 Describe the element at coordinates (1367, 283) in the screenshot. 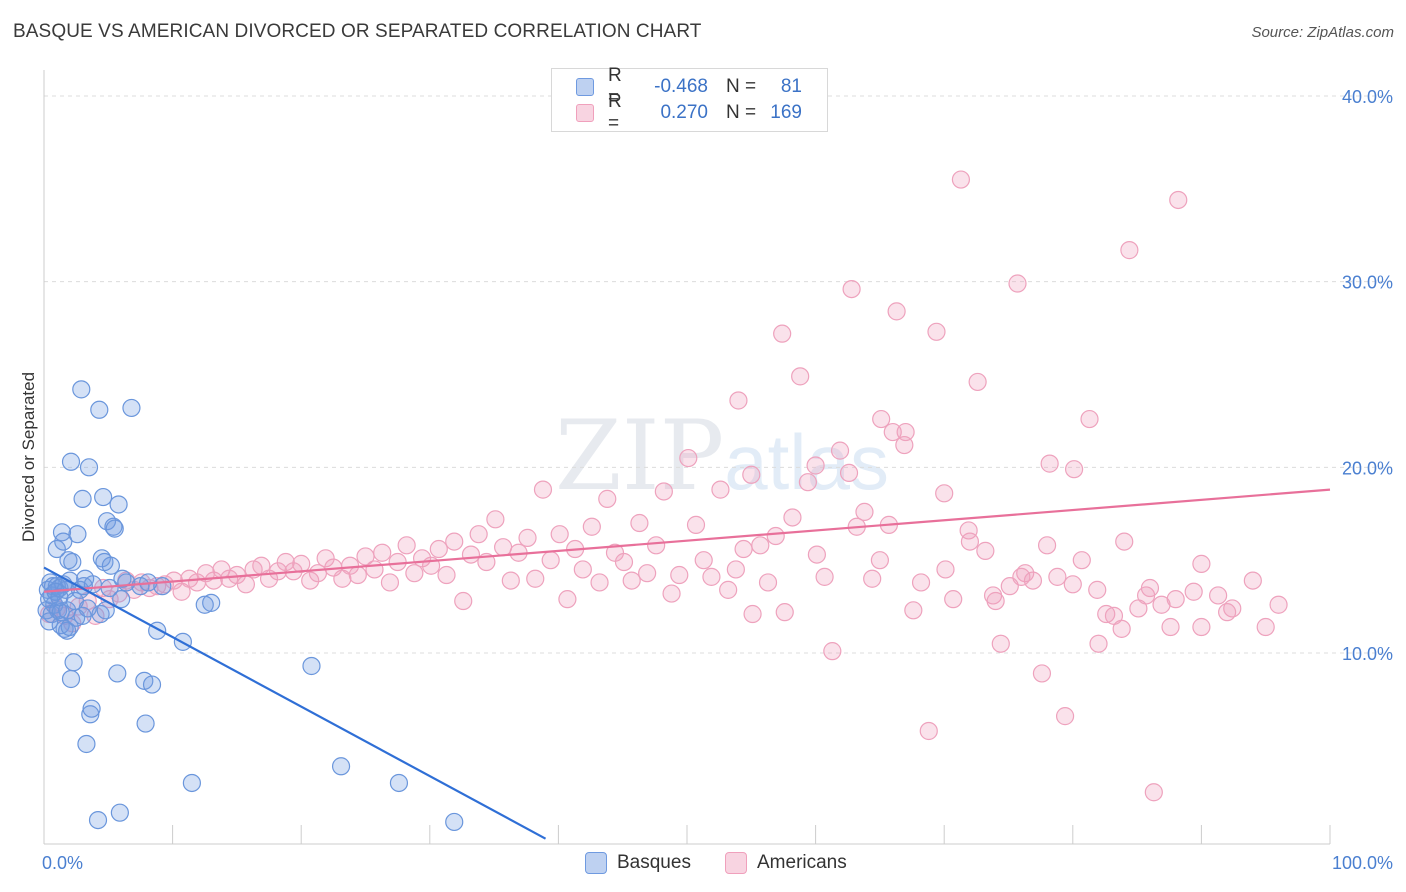

I see `y-tick-label: 30.0%` at that location.